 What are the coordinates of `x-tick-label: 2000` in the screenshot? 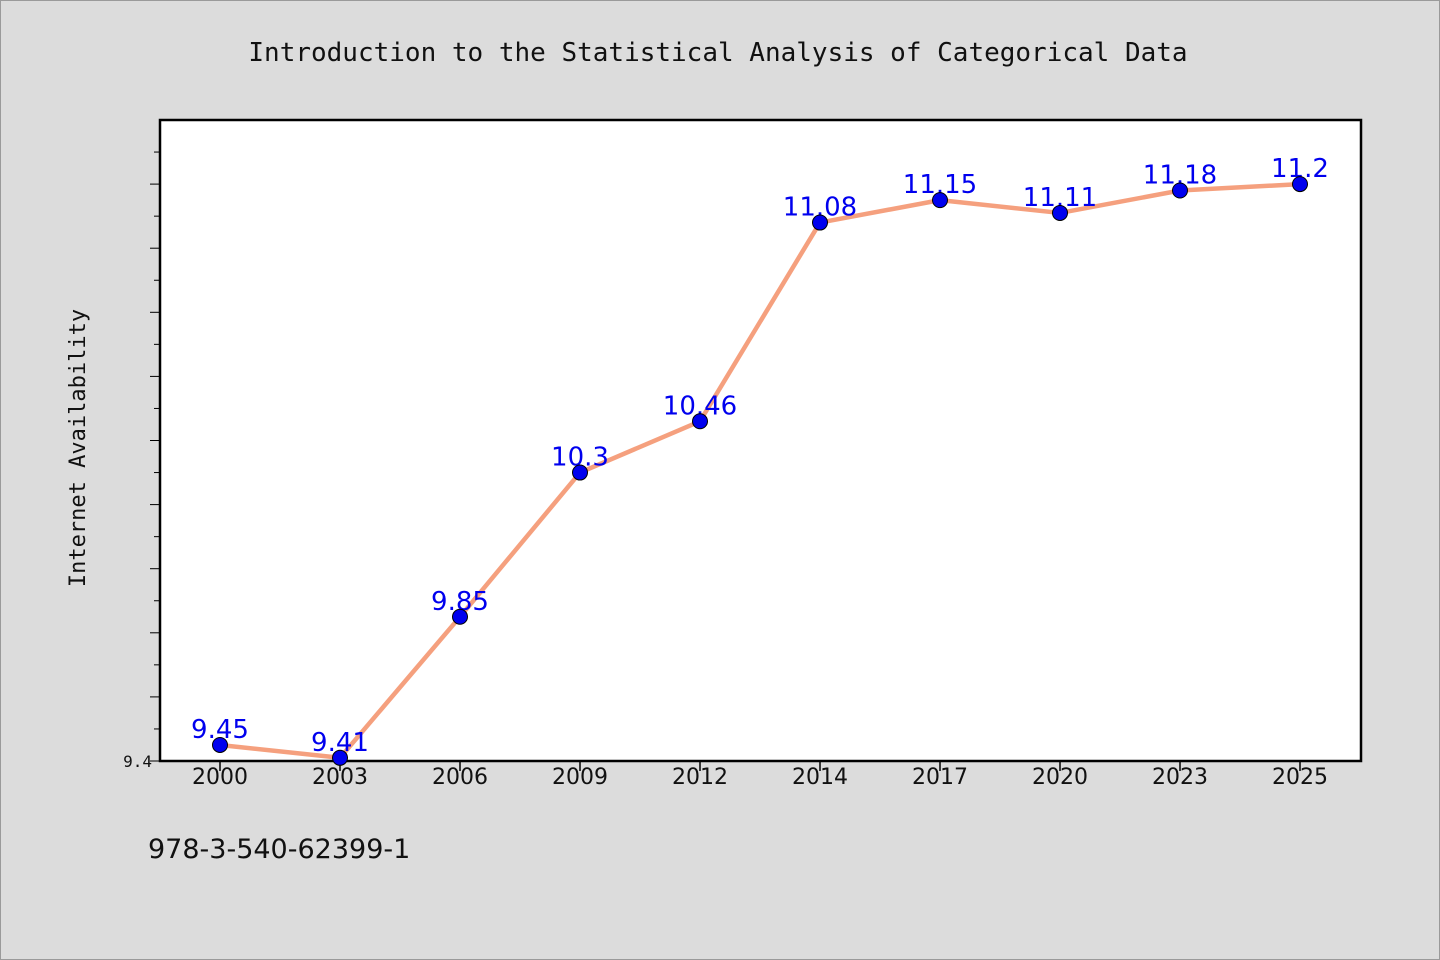 It's located at (220, 777).